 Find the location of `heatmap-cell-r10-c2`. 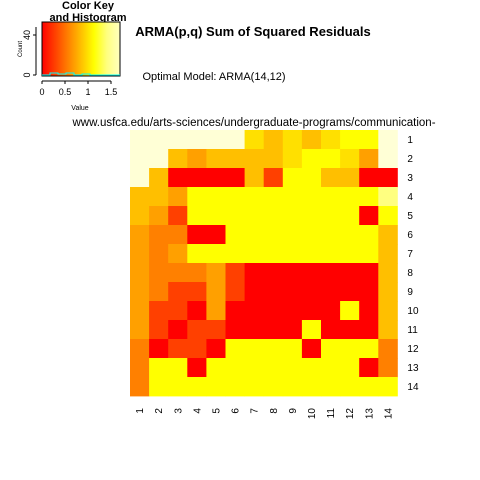

heatmap-cell-r10-c2 is located at coordinates (159, 311).